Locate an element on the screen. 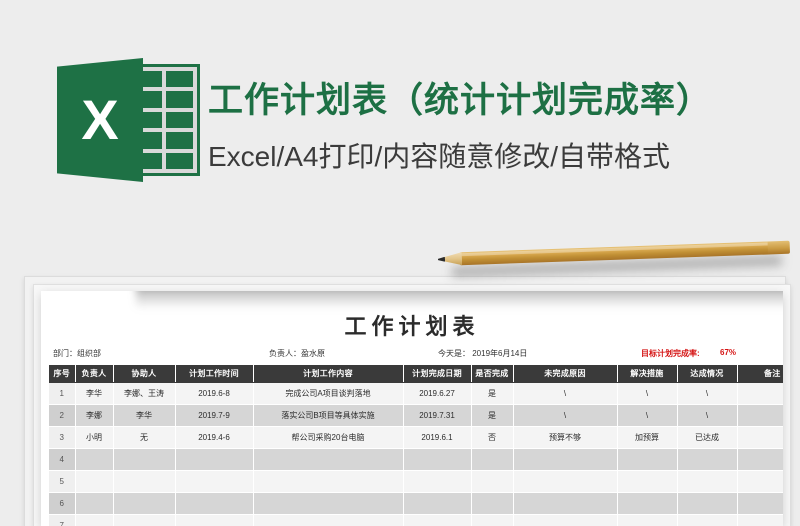 This screenshot has width=800, height=526. cell-plan_content: 帮公司采购20台电脑 is located at coordinates (328, 437).